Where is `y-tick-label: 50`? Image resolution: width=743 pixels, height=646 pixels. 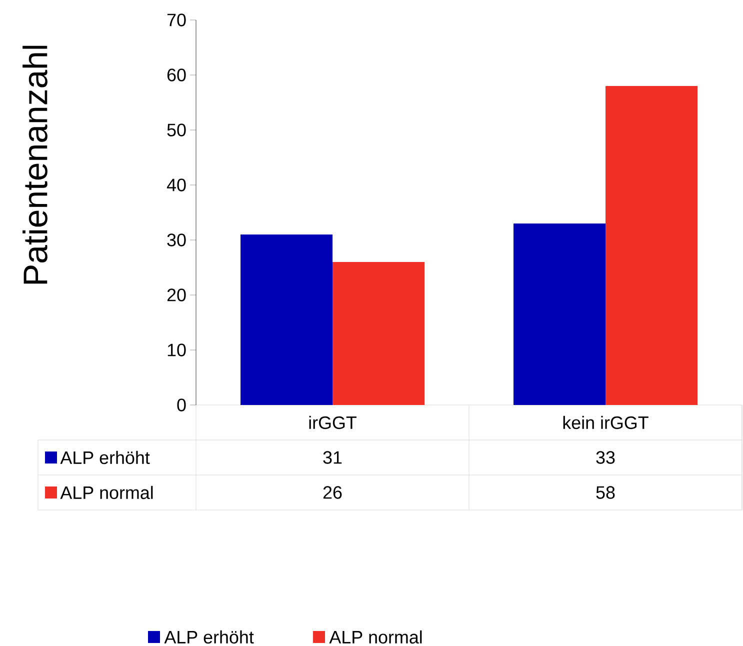
y-tick-label: 50 is located at coordinates (176, 130).